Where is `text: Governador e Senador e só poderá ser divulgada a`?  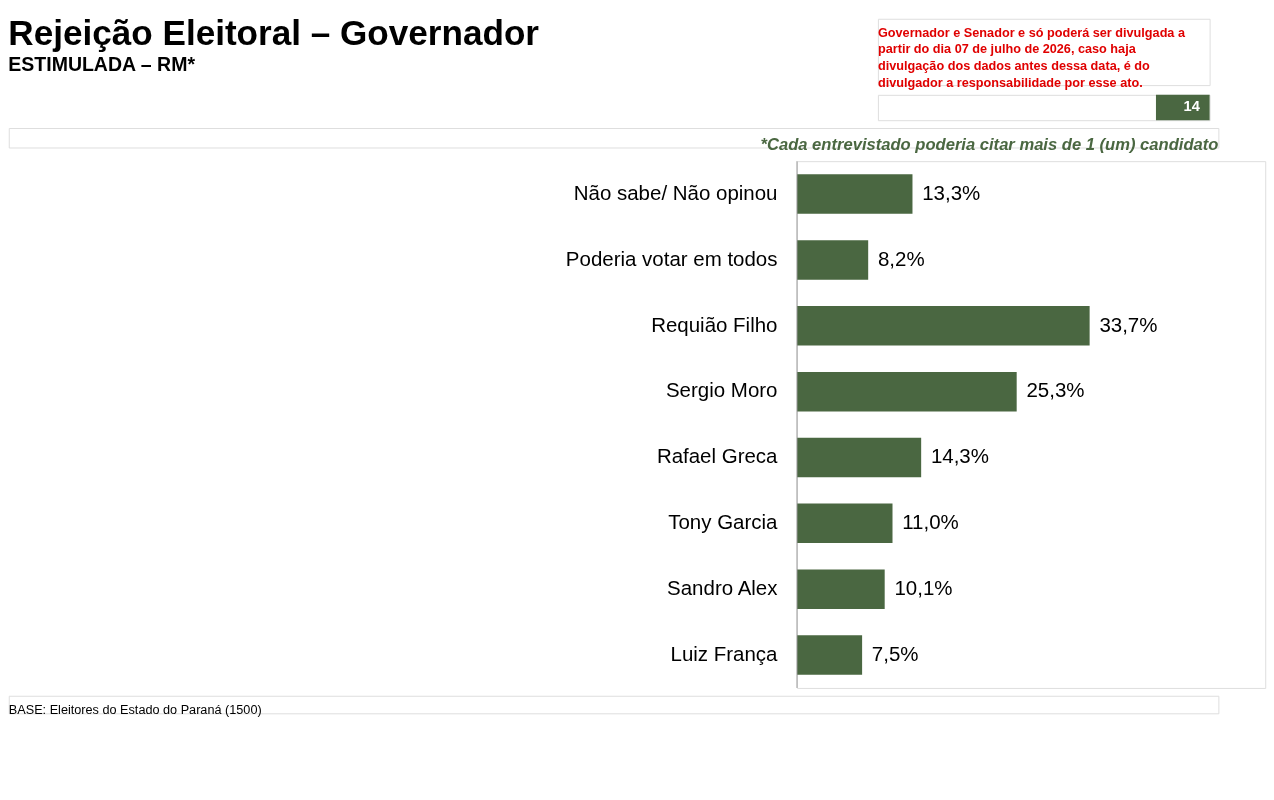 text: Governador e Senador e só poderá ser divulgada a is located at coordinates (1031, 32).